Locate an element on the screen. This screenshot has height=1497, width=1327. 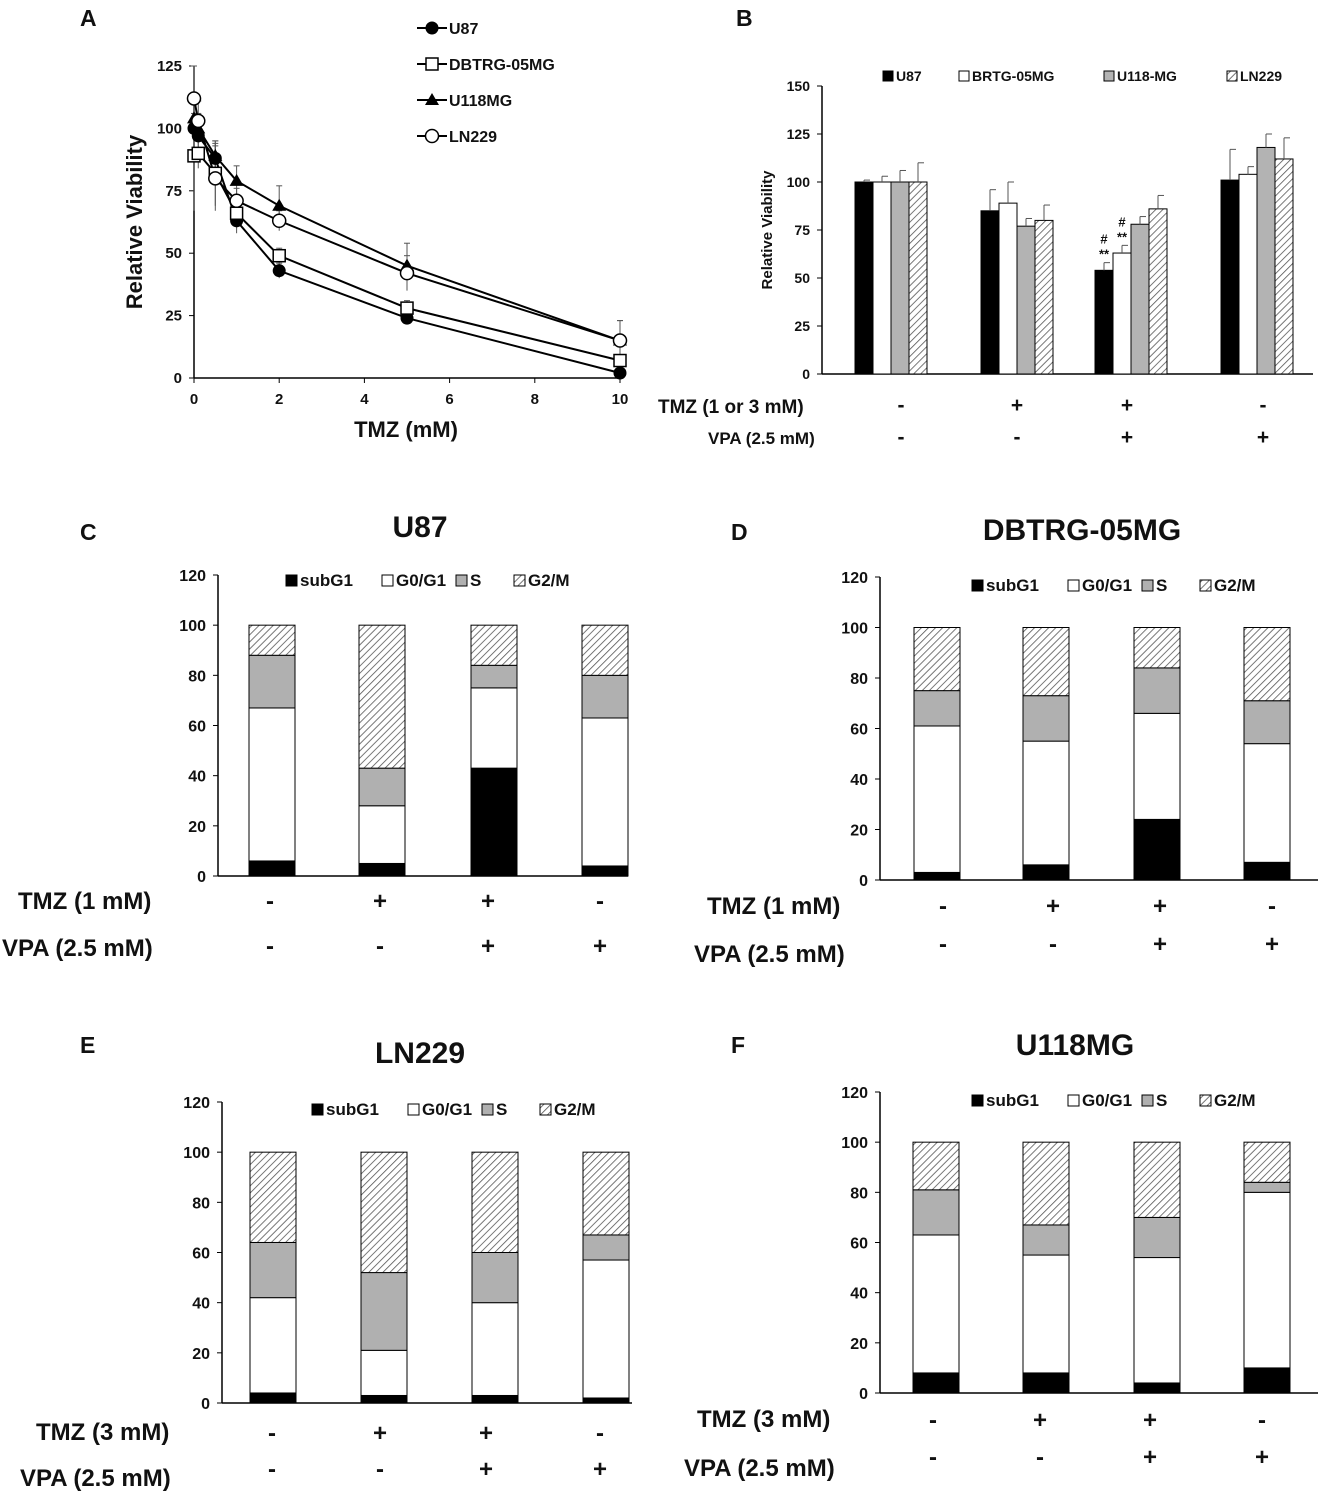
significance-stars: ** is located at coordinates (1104, 254).